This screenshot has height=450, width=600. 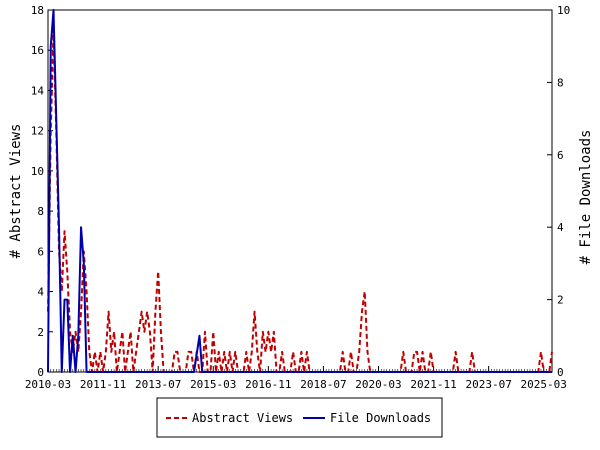 I want to click on x-tick-label: 2018-07, so click(x=323, y=384).